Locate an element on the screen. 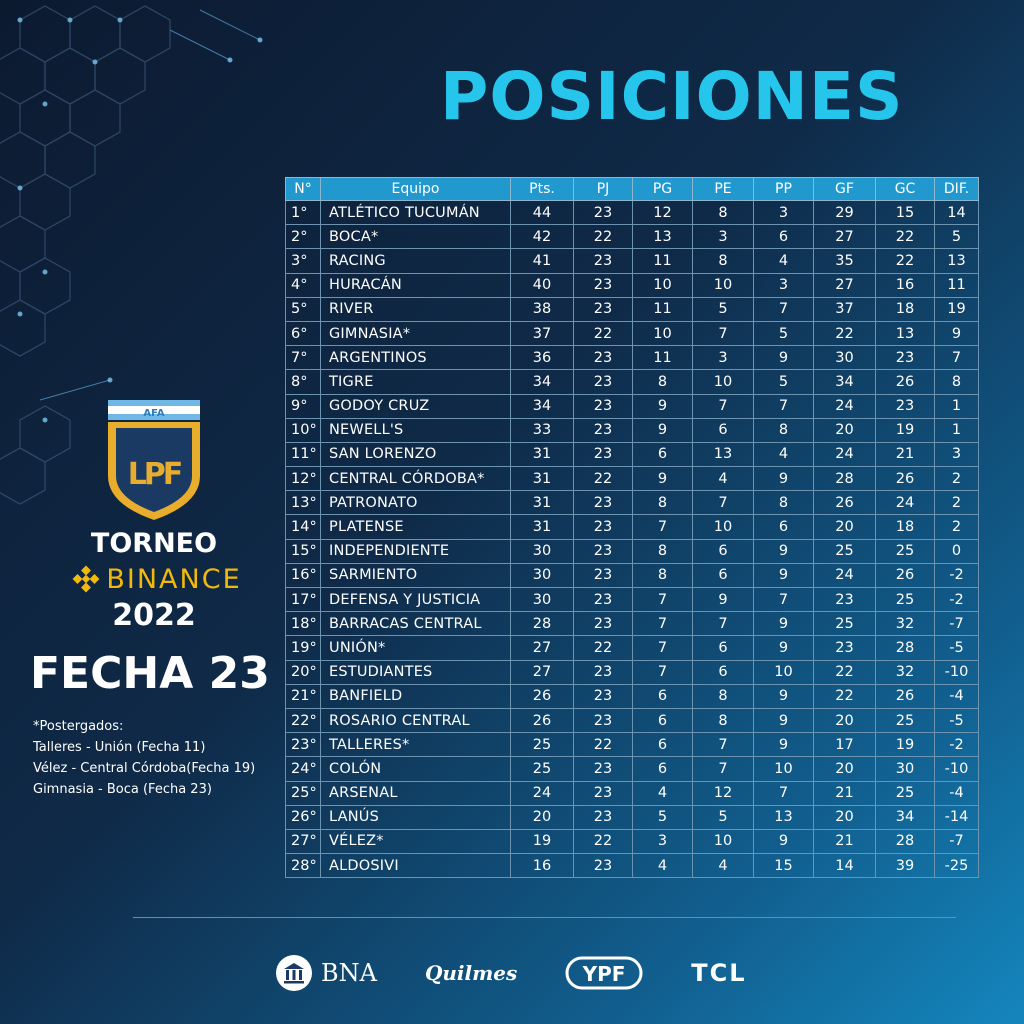  stat-cell: -14 is located at coordinates (956, 817).